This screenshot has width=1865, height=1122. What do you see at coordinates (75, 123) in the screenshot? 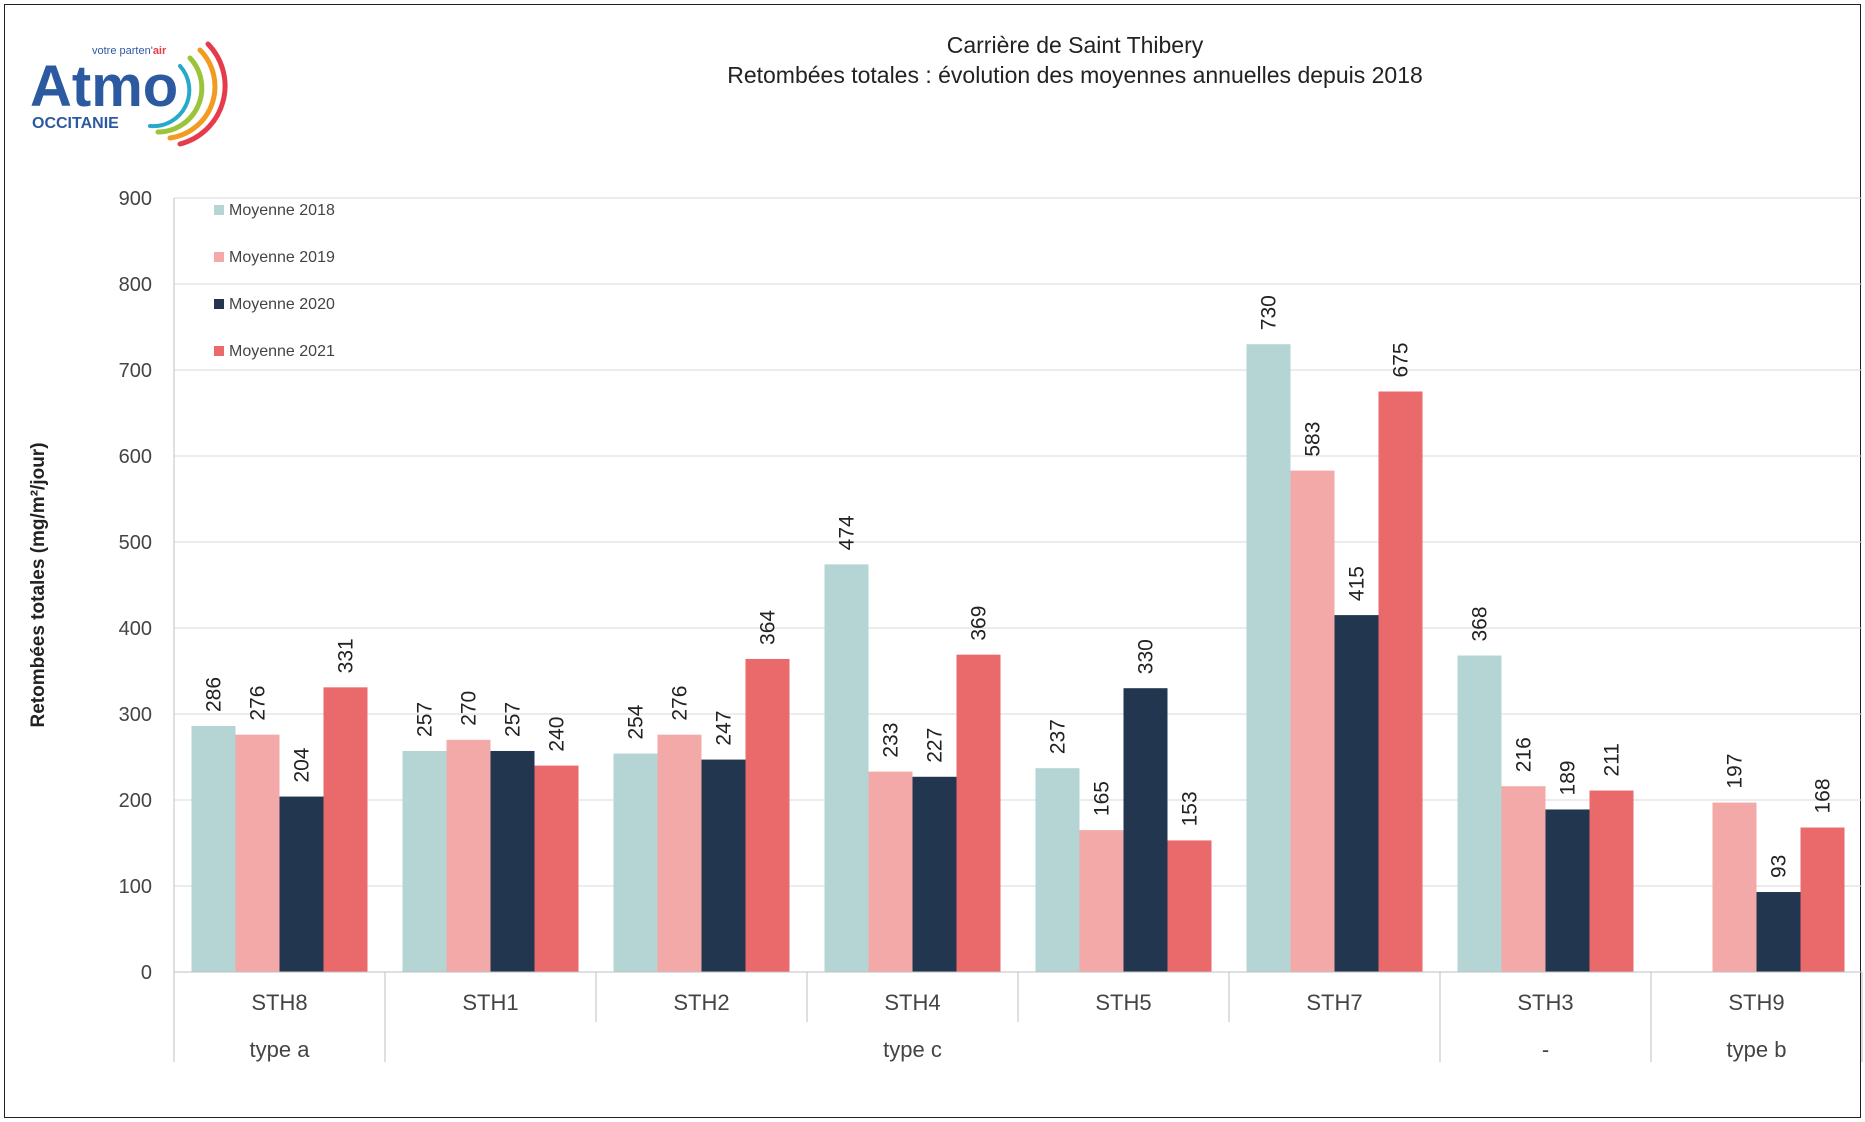
I see `logo-region: OCCITANIE` at bounding box center [75, 123].